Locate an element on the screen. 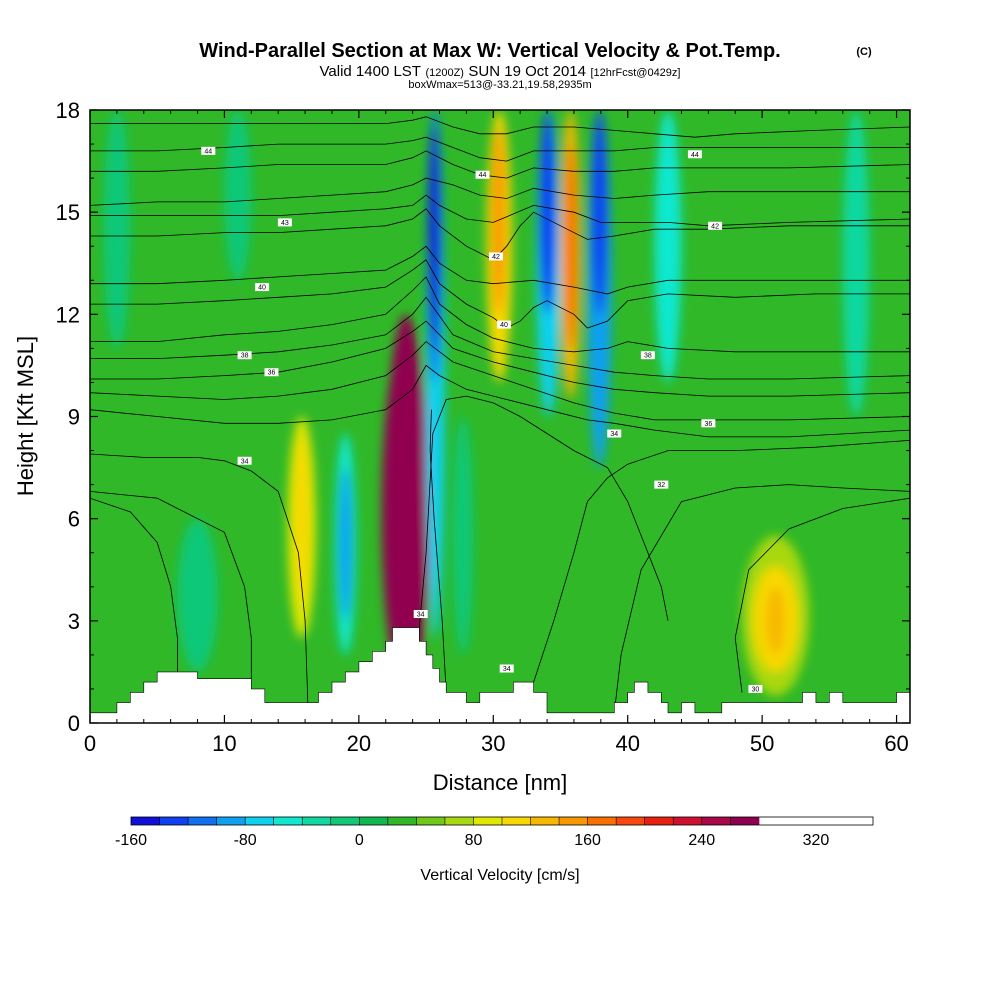  colorbar-label: Vertical Velocity [cm/s] is located at coordinates (499, 875).